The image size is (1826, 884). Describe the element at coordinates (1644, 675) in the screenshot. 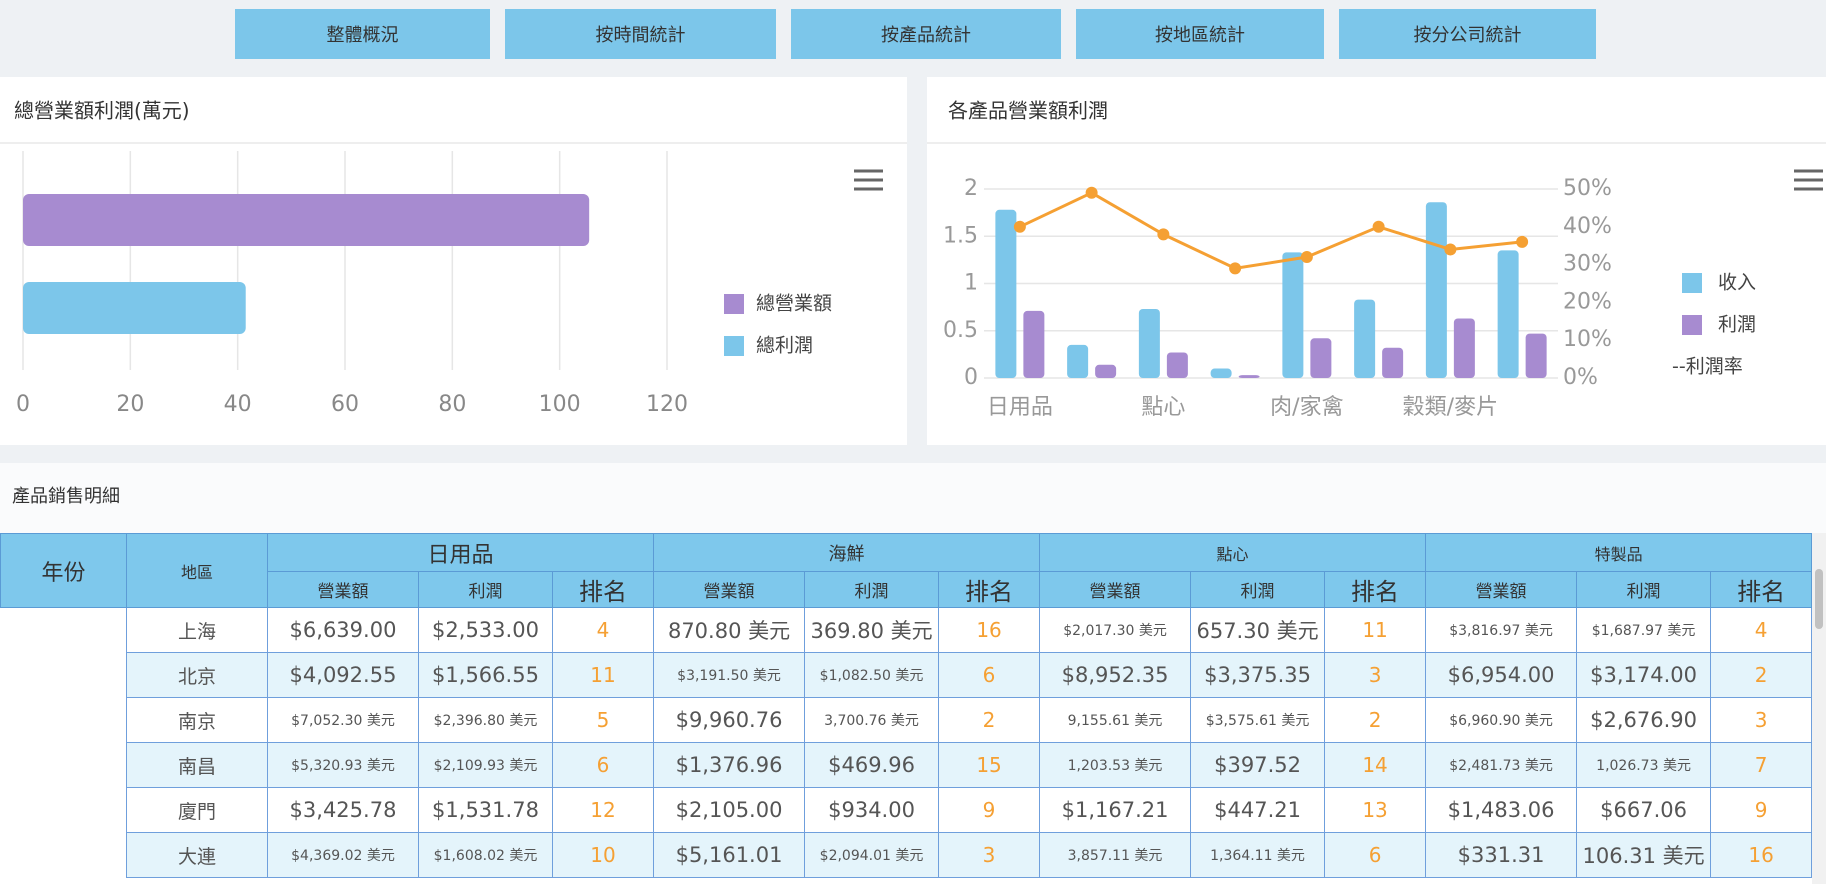

I see `data-cell: $3,174.00` at that location.